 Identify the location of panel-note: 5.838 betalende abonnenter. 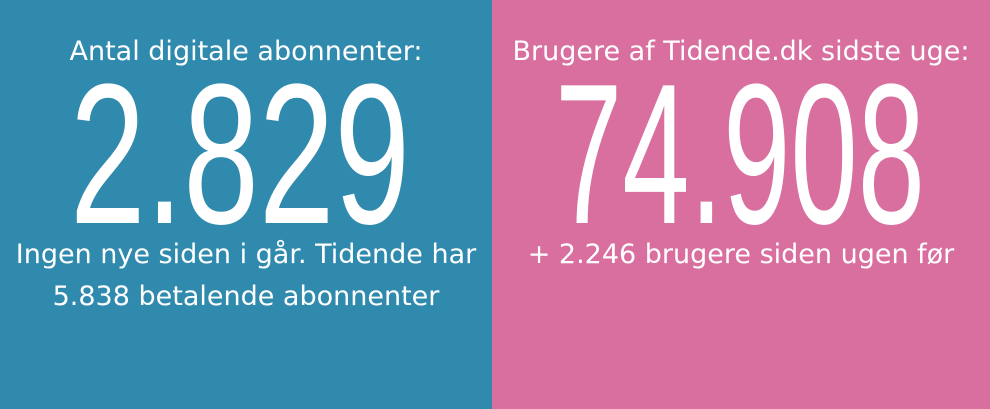
(247, 296).